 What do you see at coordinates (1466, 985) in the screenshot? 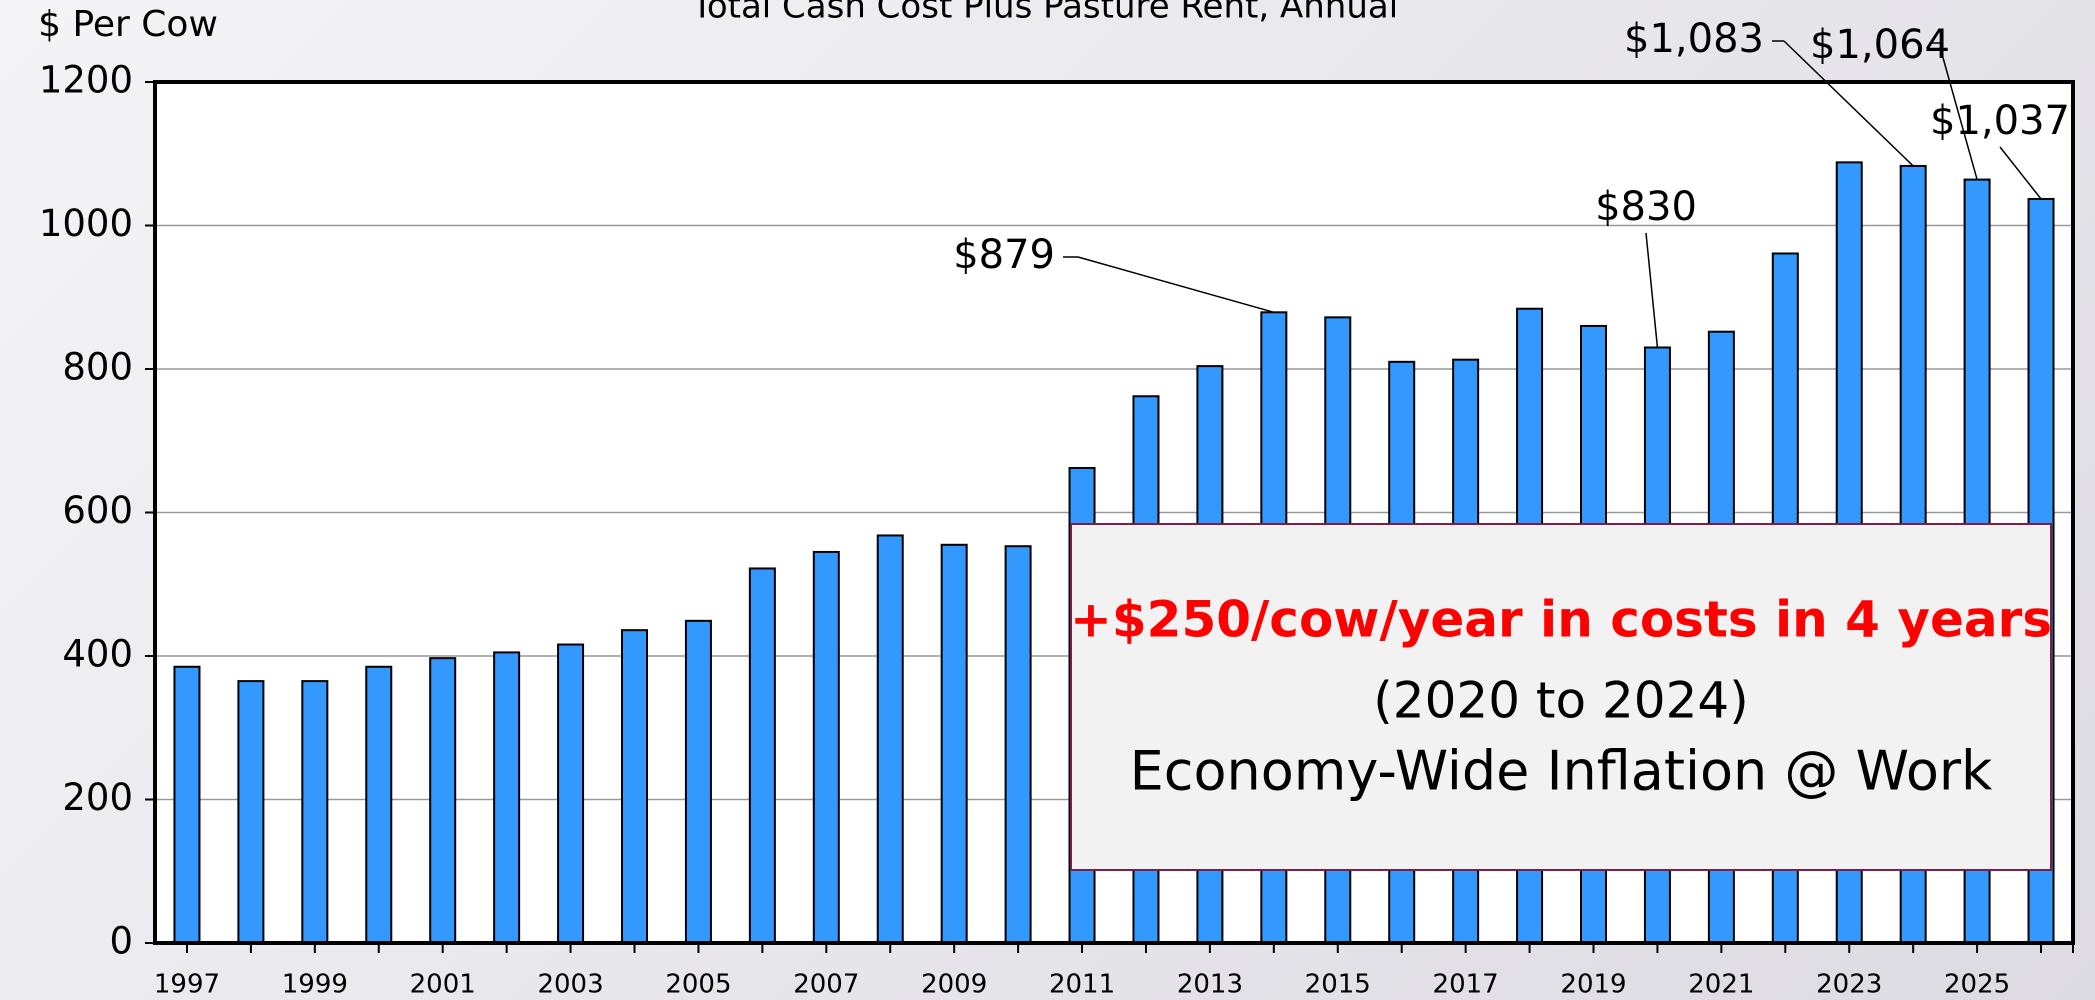
I see `x-tick-label: 2017` at bounding box center [1466, 985].